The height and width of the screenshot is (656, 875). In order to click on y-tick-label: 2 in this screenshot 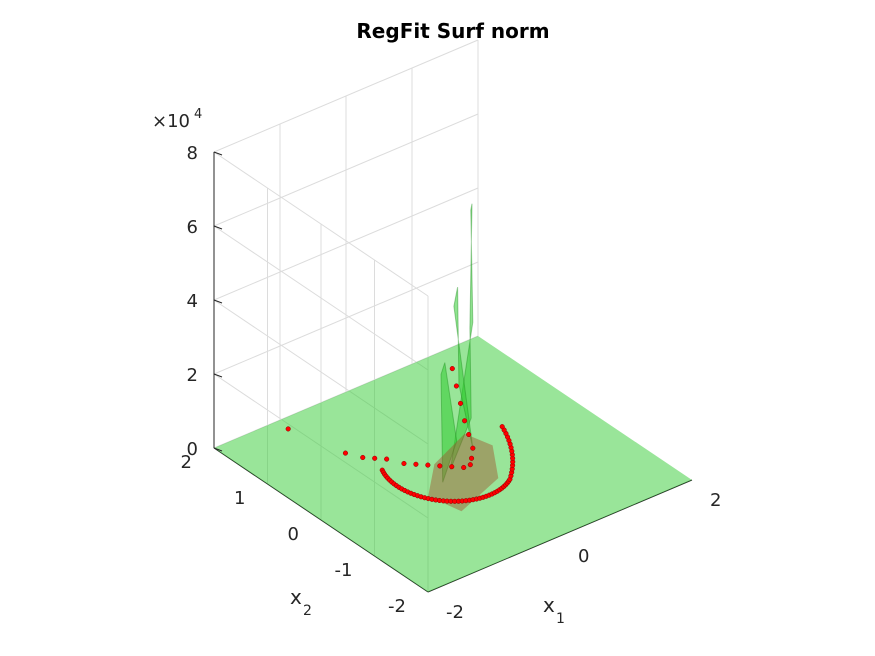, I will do `click(186, 462)`.